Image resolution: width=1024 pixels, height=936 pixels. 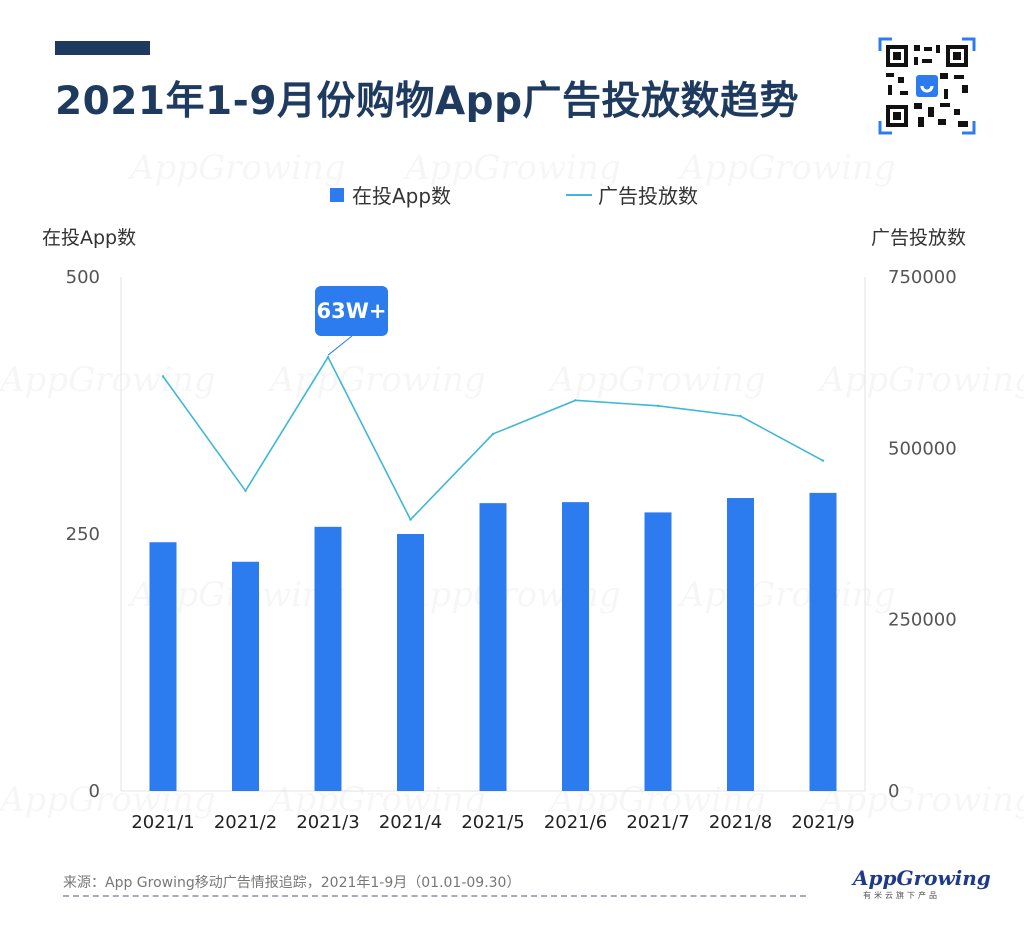 I want to click on left-axis-tick-label: 0, so click(x=94, y=791).